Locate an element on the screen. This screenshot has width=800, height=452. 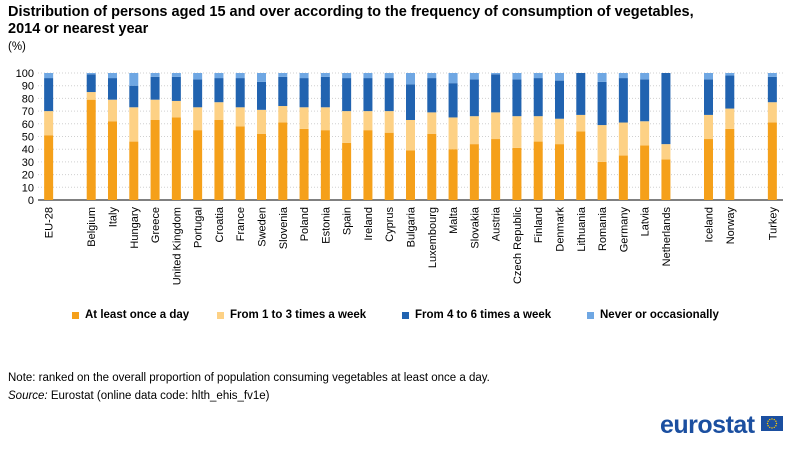
eurostat-logo-text: eurostat is located at coordinates (707, 425).